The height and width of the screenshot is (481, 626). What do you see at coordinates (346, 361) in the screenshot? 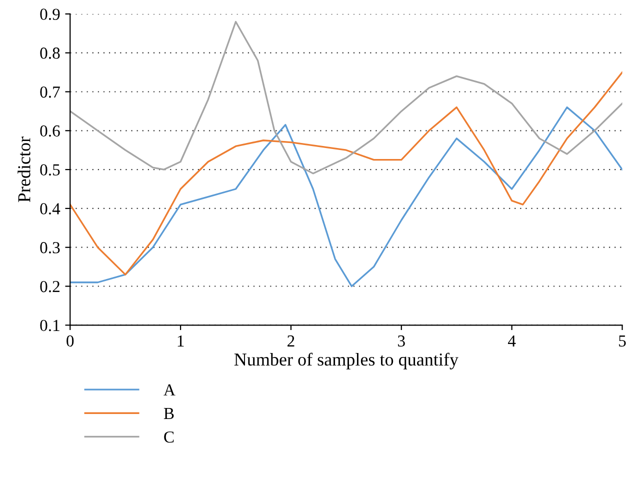
I see `x-axis-title: Number of samples to quantify` at bounding box center [346, 361].